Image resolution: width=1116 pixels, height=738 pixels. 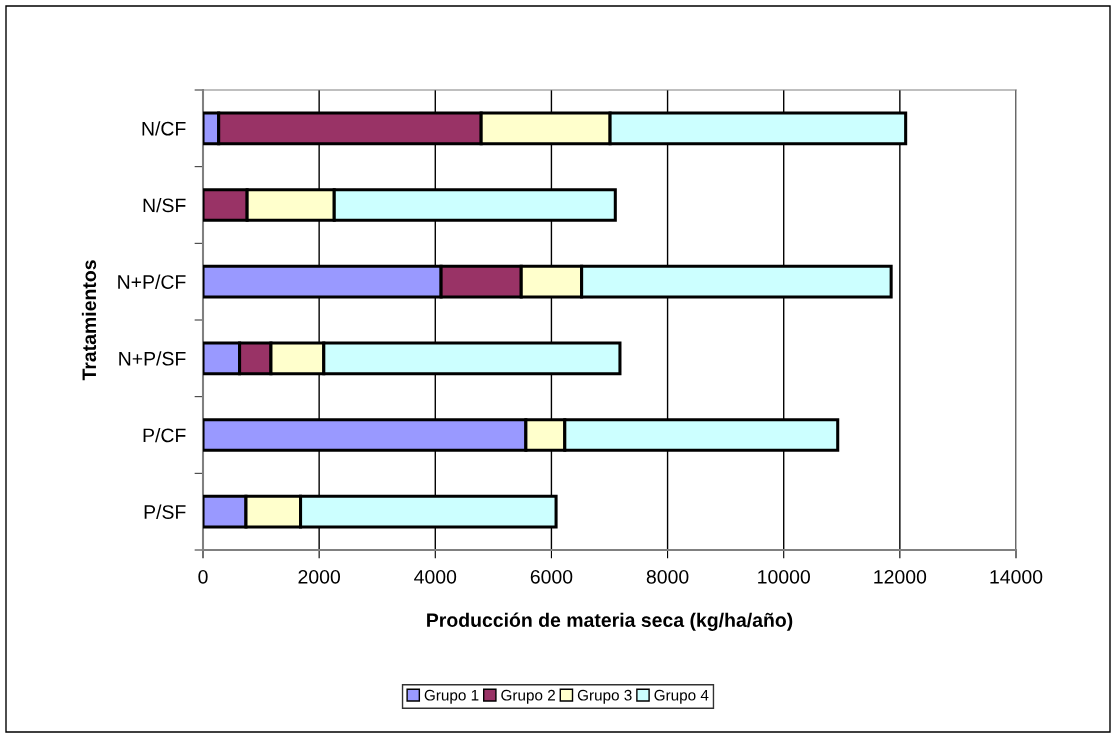 What do you see at coordinates (900, 576) in the screenshot?
I see `x-tick-label: 12000` at bounding box center [900, 576].